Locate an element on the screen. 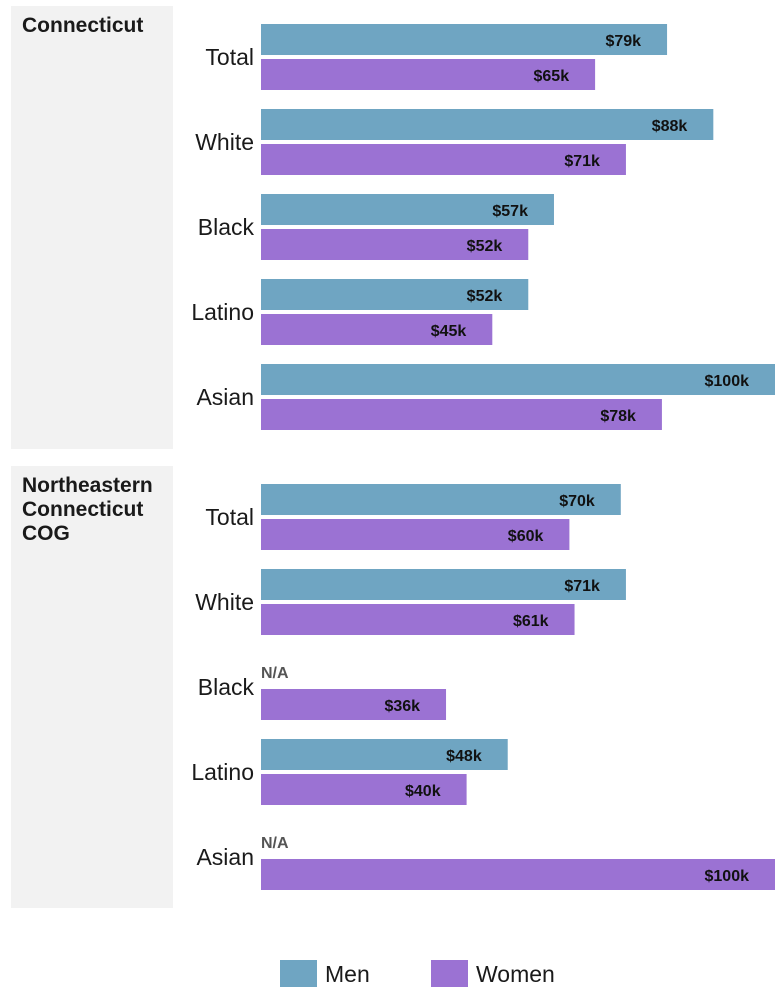 The image size is (781, 988). bar-value-label: $57k is located at coordinates (510, 211).